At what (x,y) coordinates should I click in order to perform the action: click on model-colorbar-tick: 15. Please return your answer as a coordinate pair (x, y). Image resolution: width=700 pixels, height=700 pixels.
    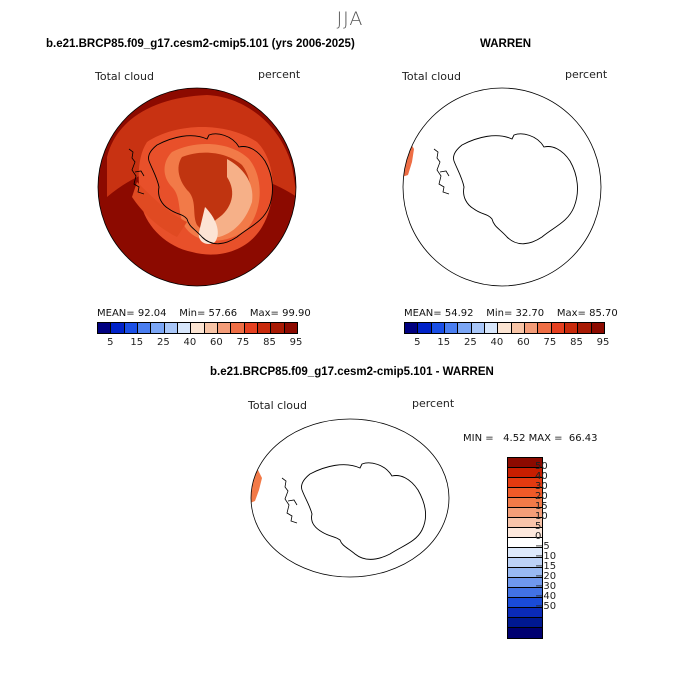
    Looking at the image, I should click on (137, 342).